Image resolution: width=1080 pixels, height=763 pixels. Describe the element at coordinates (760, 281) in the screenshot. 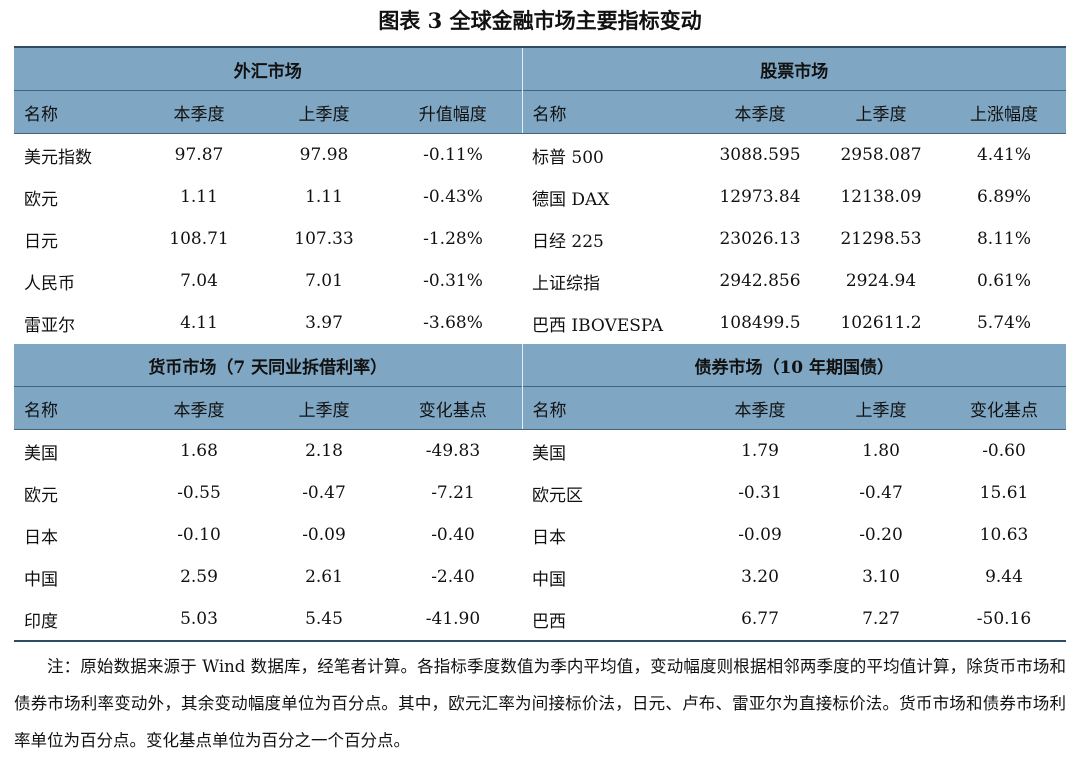

I see `table-cell: 2942.856` at that location.